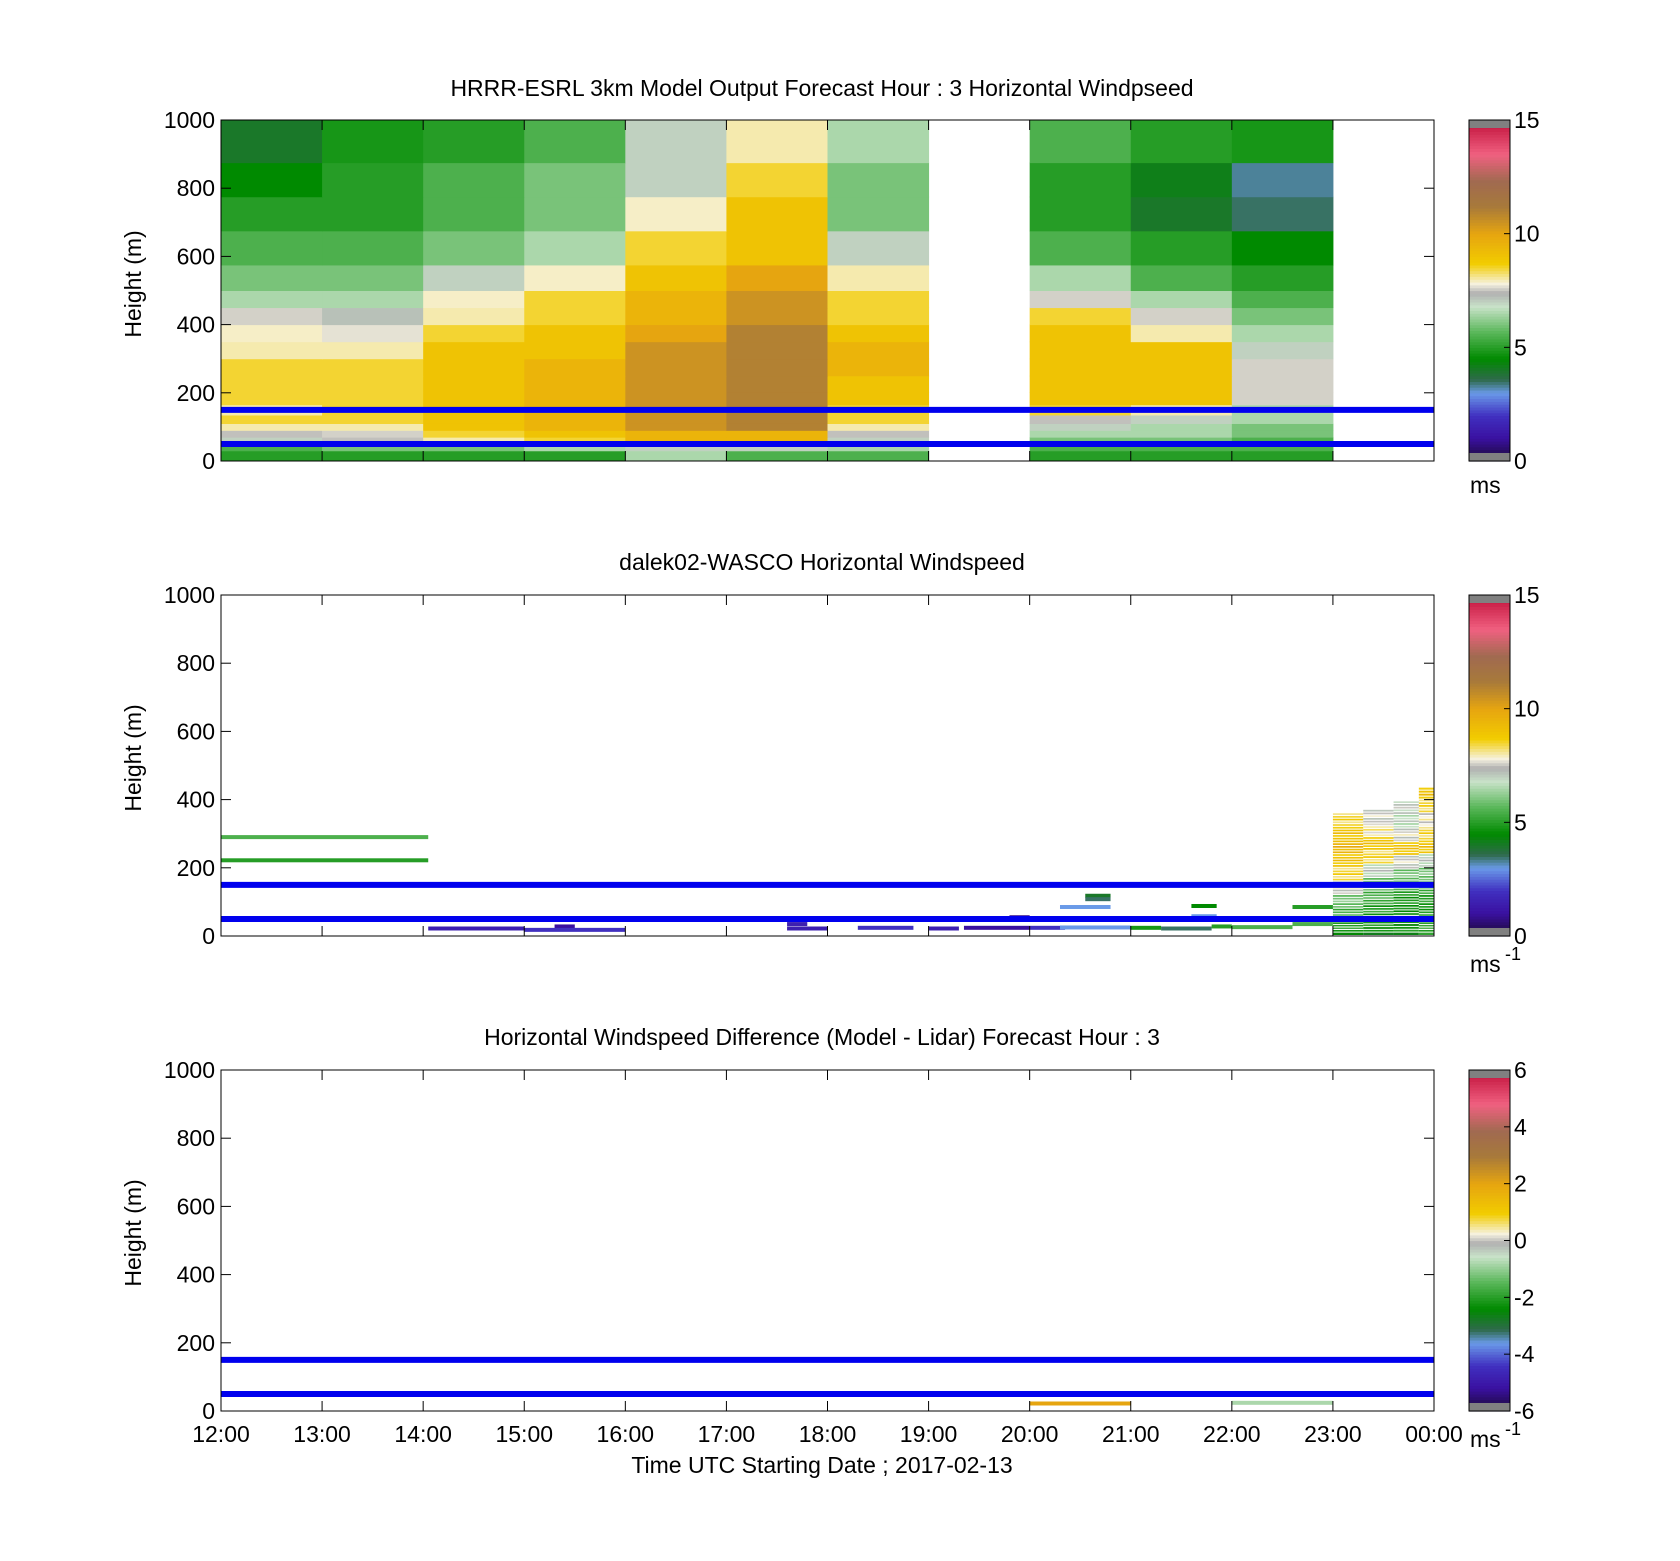  I want to click on colorbar-unit: ms, so click(1485, 1439).